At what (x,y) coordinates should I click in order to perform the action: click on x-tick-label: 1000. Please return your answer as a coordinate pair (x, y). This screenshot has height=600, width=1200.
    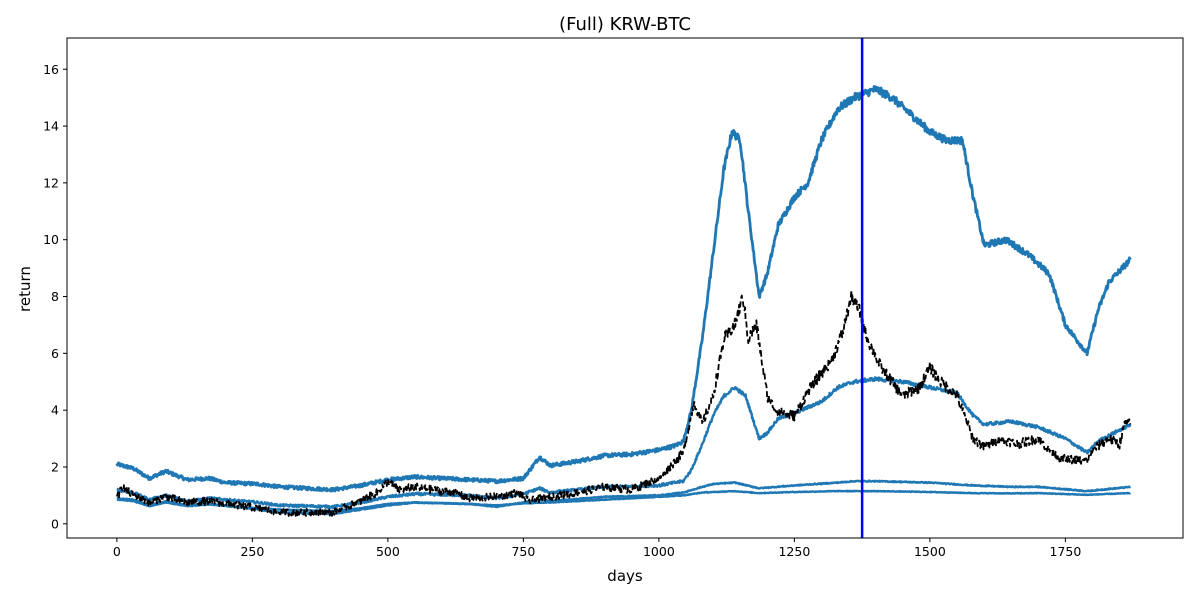
    Looking at the image, I should click on (659, 551).